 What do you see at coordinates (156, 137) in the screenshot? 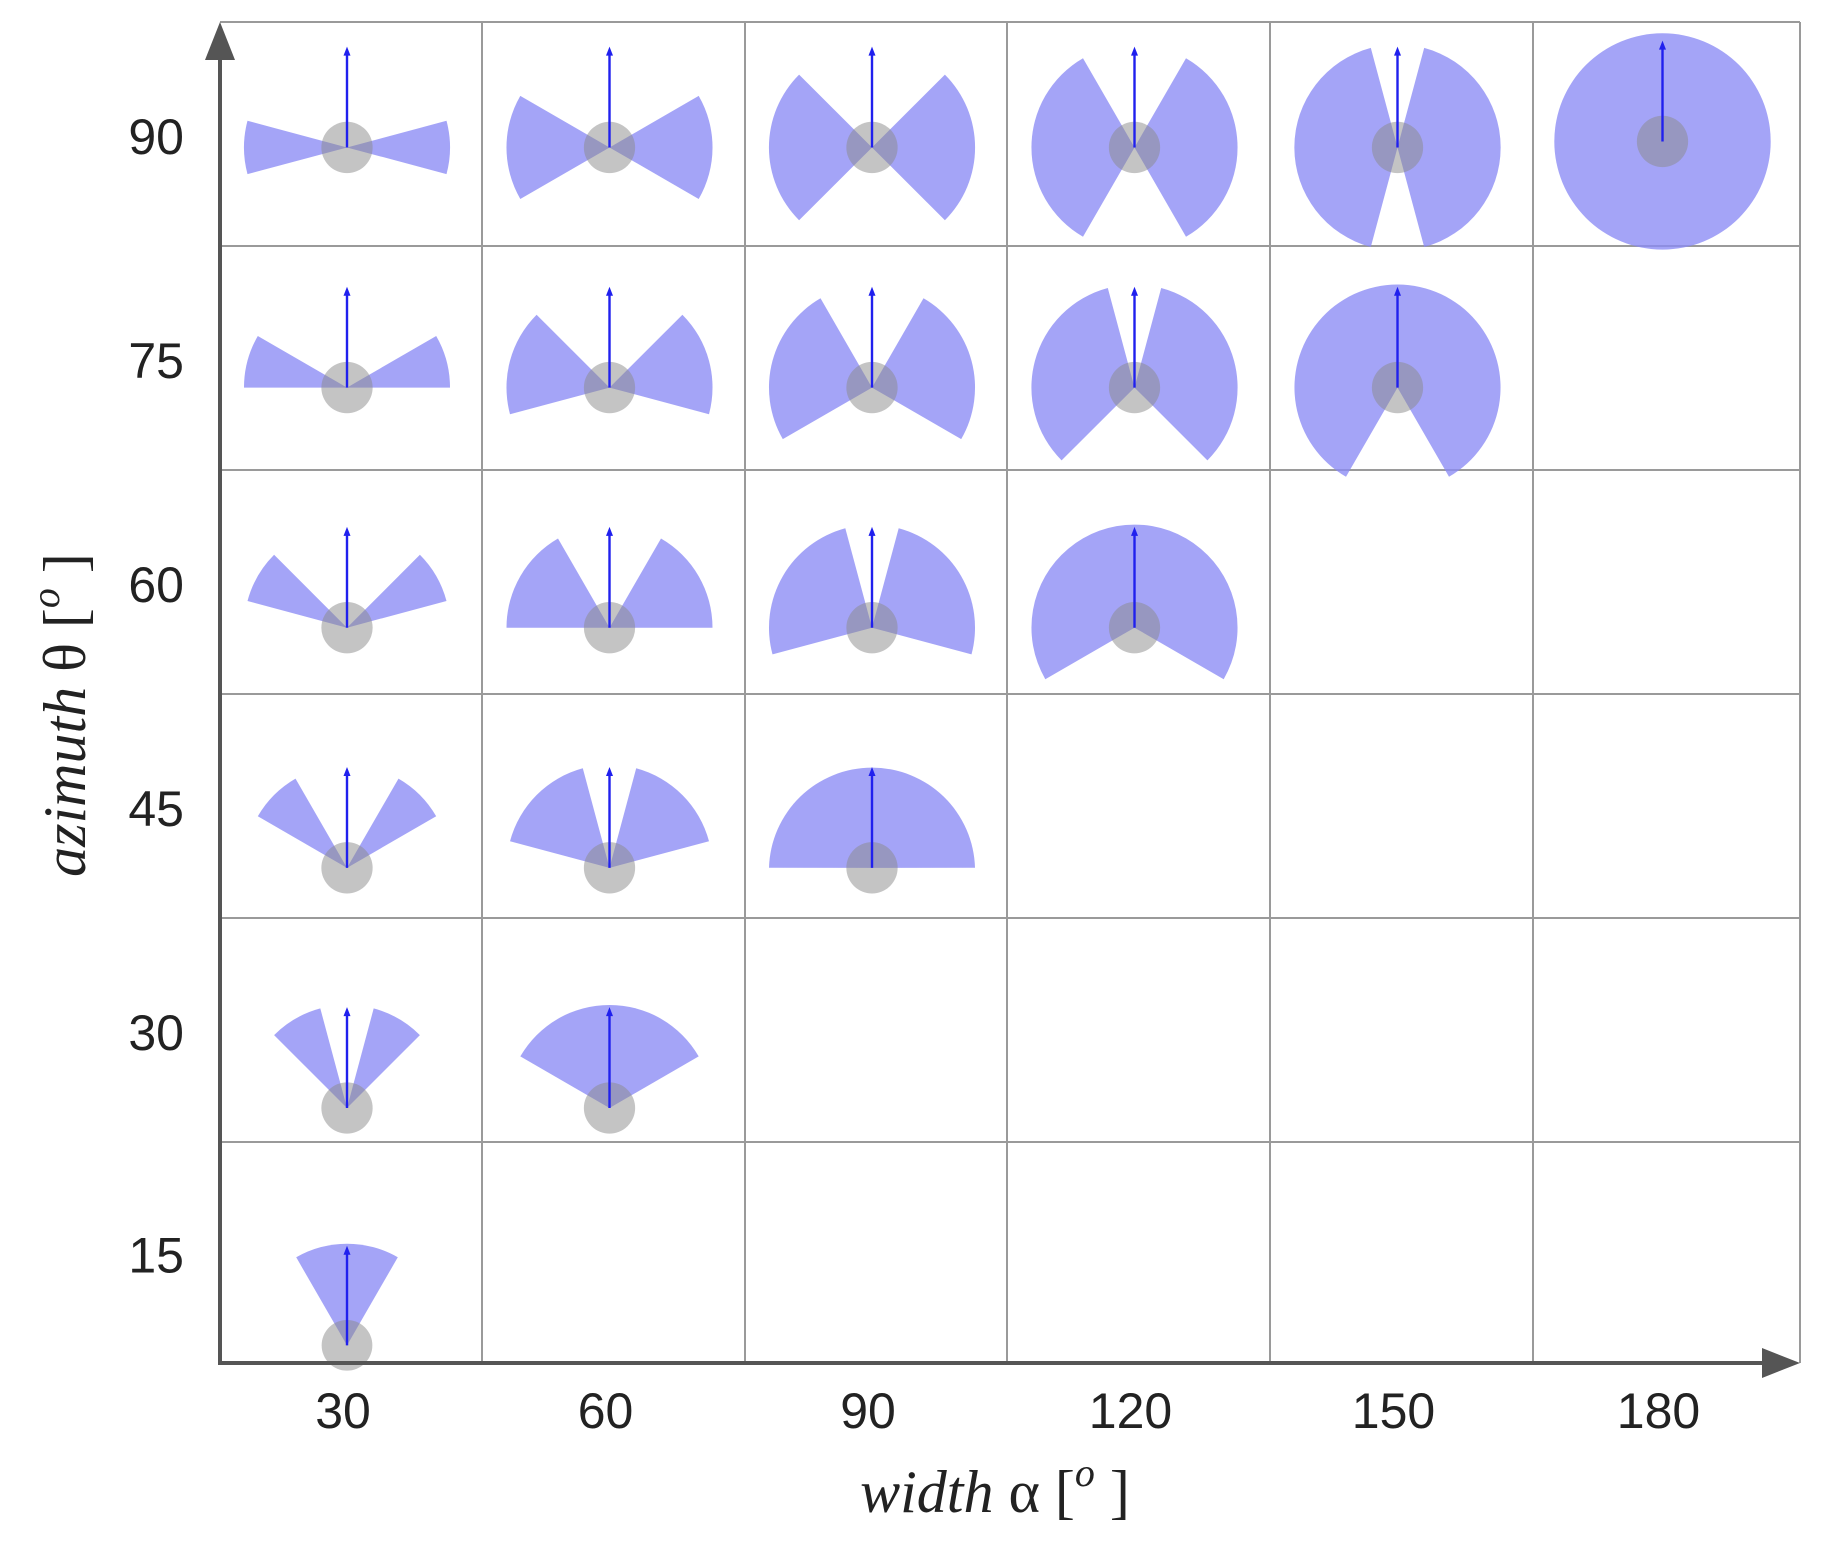
I see `y-tick-label: 90` at bounding box center [156, 137].